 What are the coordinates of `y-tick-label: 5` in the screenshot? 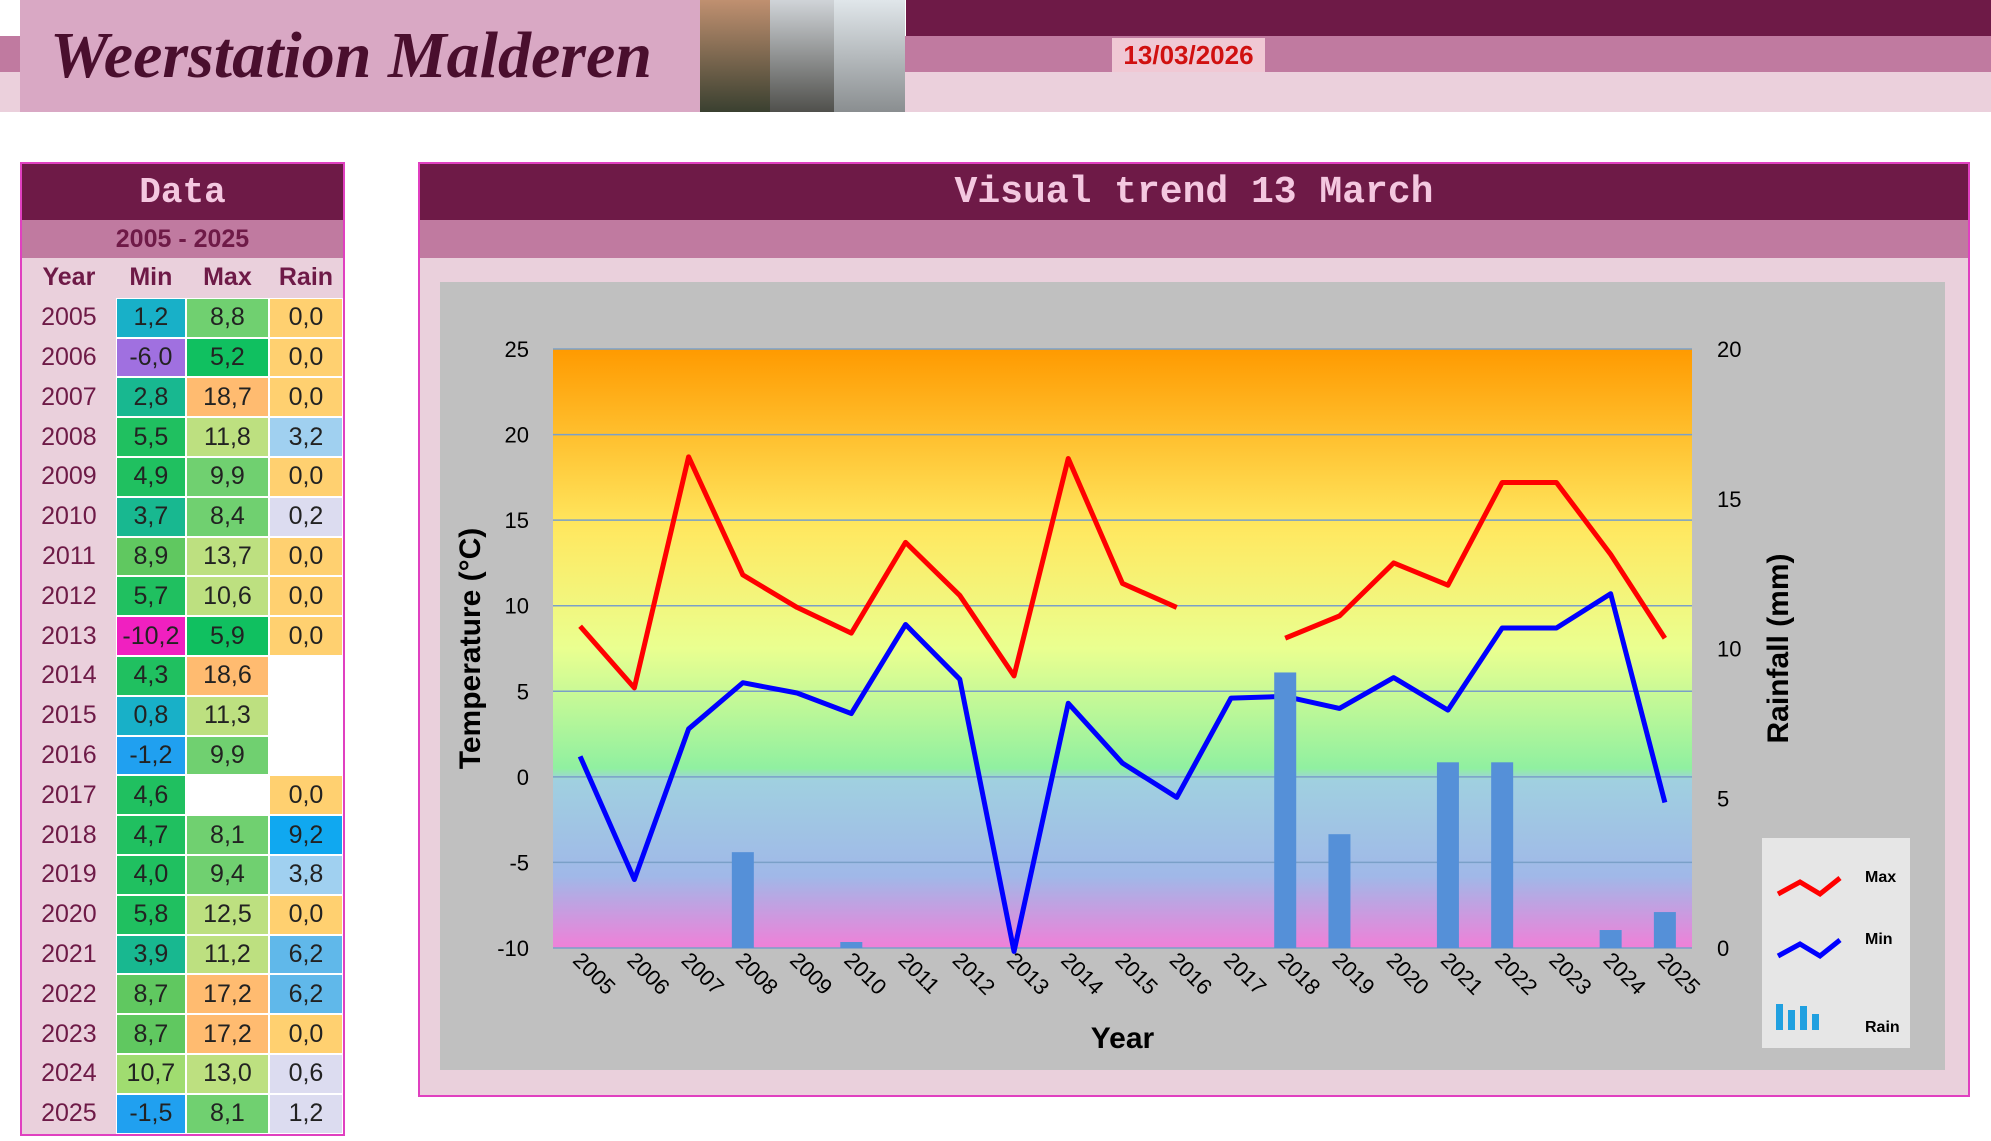 It's located at (523, 691).